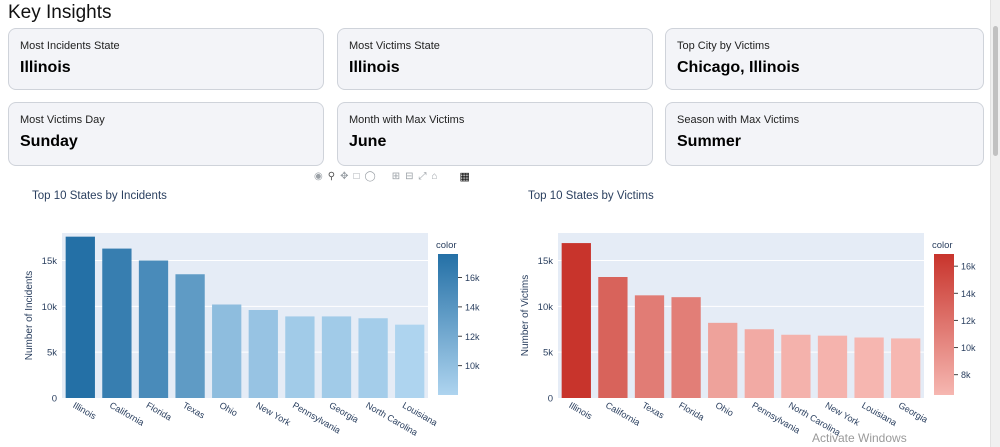 The height and width of the screenshot is (447, 1000). Describe the element at coordinates (995, 223) in the screenshot. I see `page-scrollbar` at that location.